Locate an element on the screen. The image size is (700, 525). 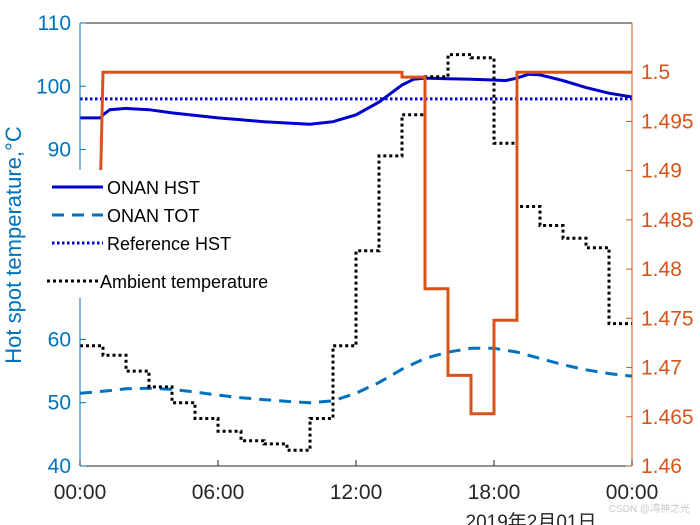
y-right-tick-label: 1.48 is located at coordinates (661, 269).